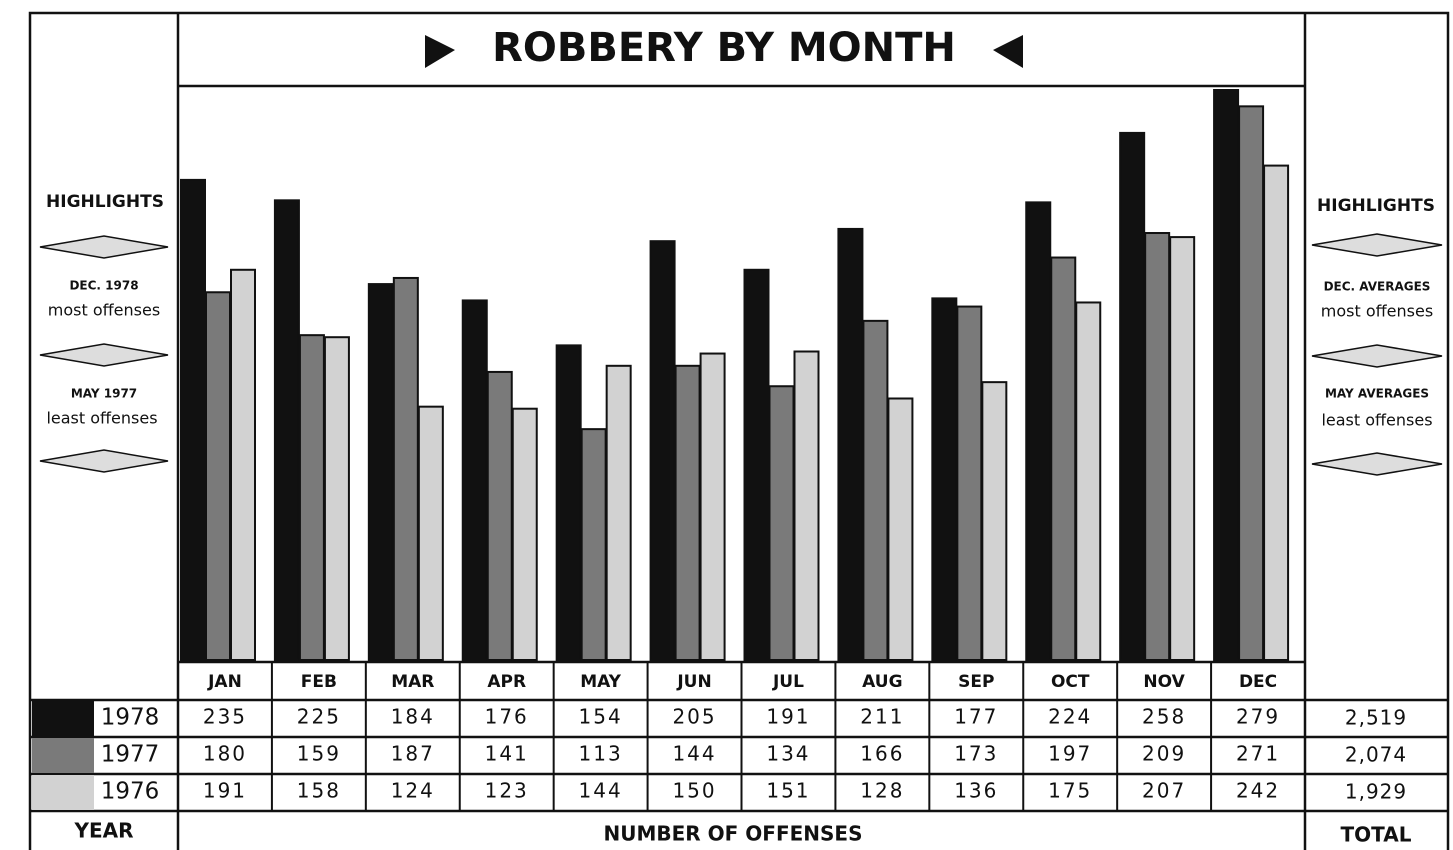 The width and height of the screenshot is (1453, 850). Describe the element at coordinates (1377, 287) in the screenshot. I see `highlight-date: DEC. AVERAGES` at that location.